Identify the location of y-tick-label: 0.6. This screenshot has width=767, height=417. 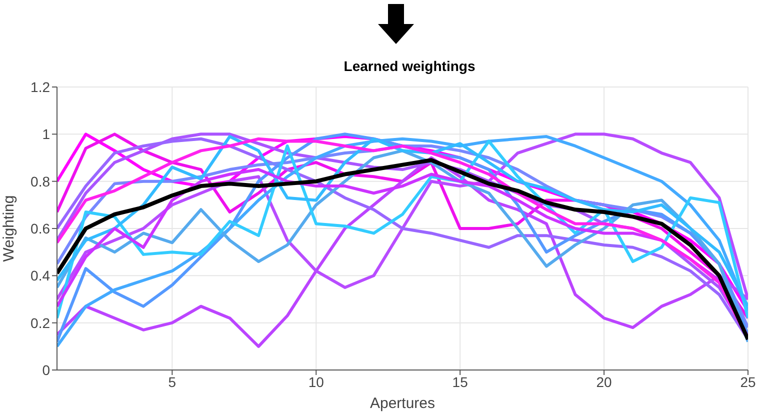
(40, 228).